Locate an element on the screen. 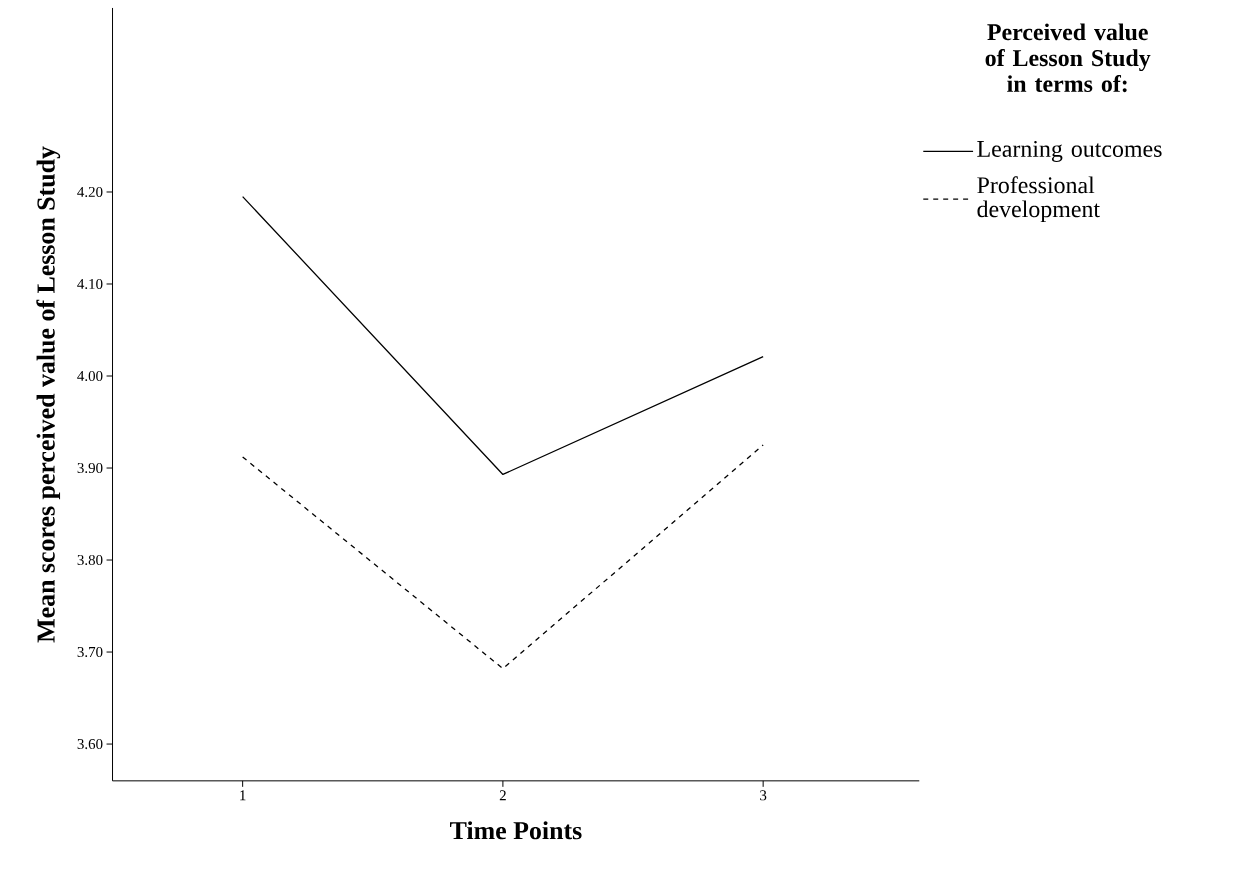 This screenshot has height=873, width=1238. y-tick-label: 4.00 is located at coordinates (90, 375).